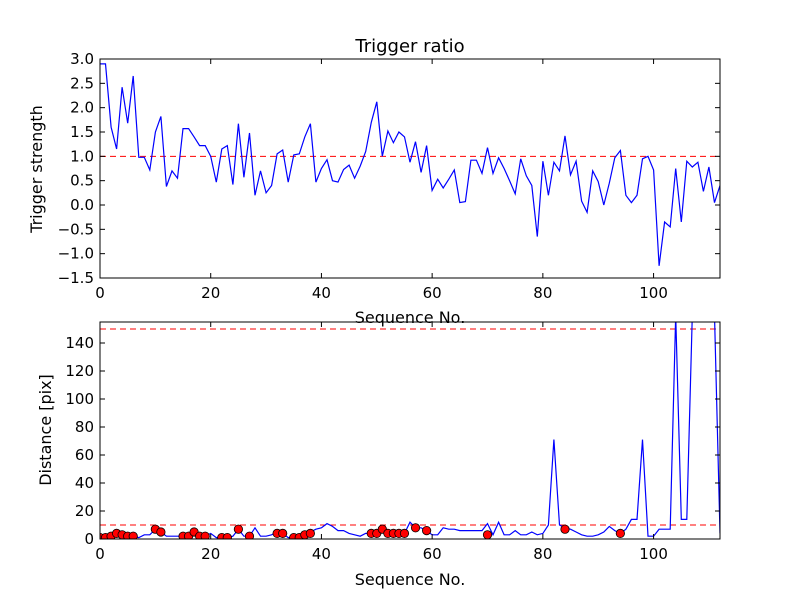  I want to click on trigger-y-tick-label: 0.0, so click(82, 205).